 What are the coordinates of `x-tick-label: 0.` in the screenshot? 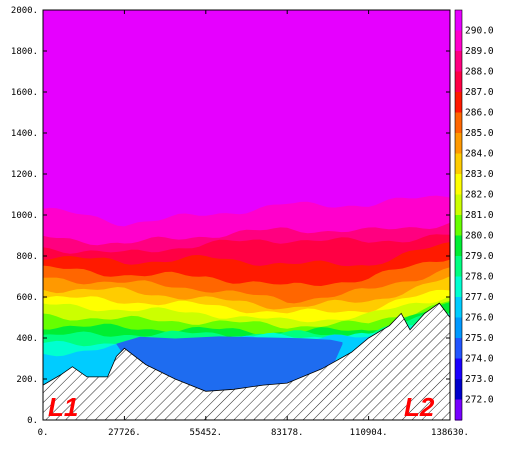 It's located at (43, 433).